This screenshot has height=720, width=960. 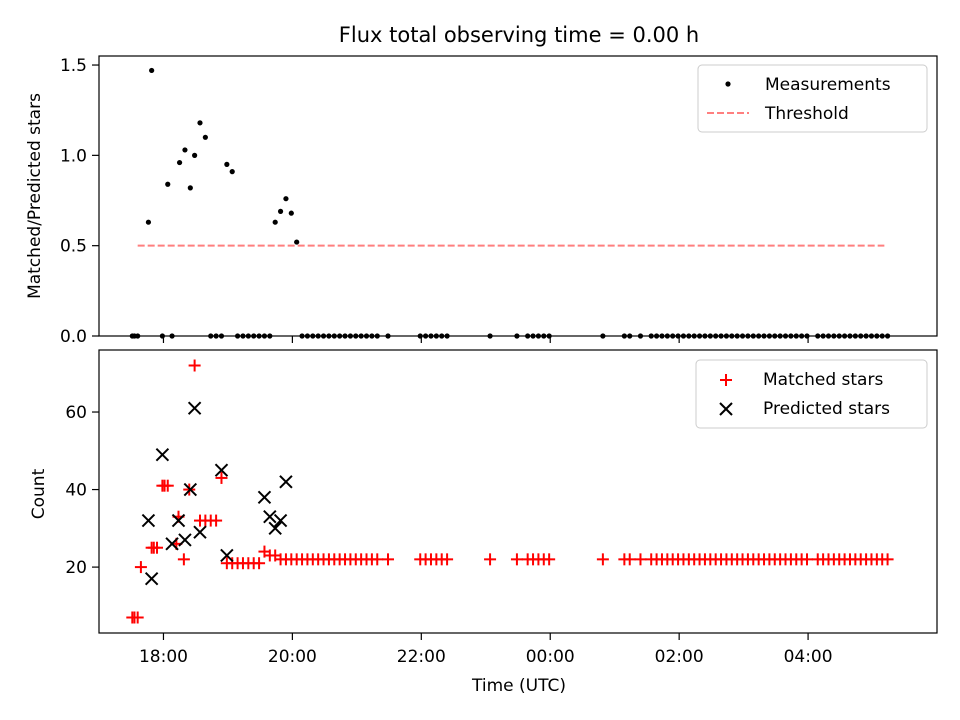 I want to click on figure-title: Flux total observing time = 0.00 h, so click(x=519, y=35).